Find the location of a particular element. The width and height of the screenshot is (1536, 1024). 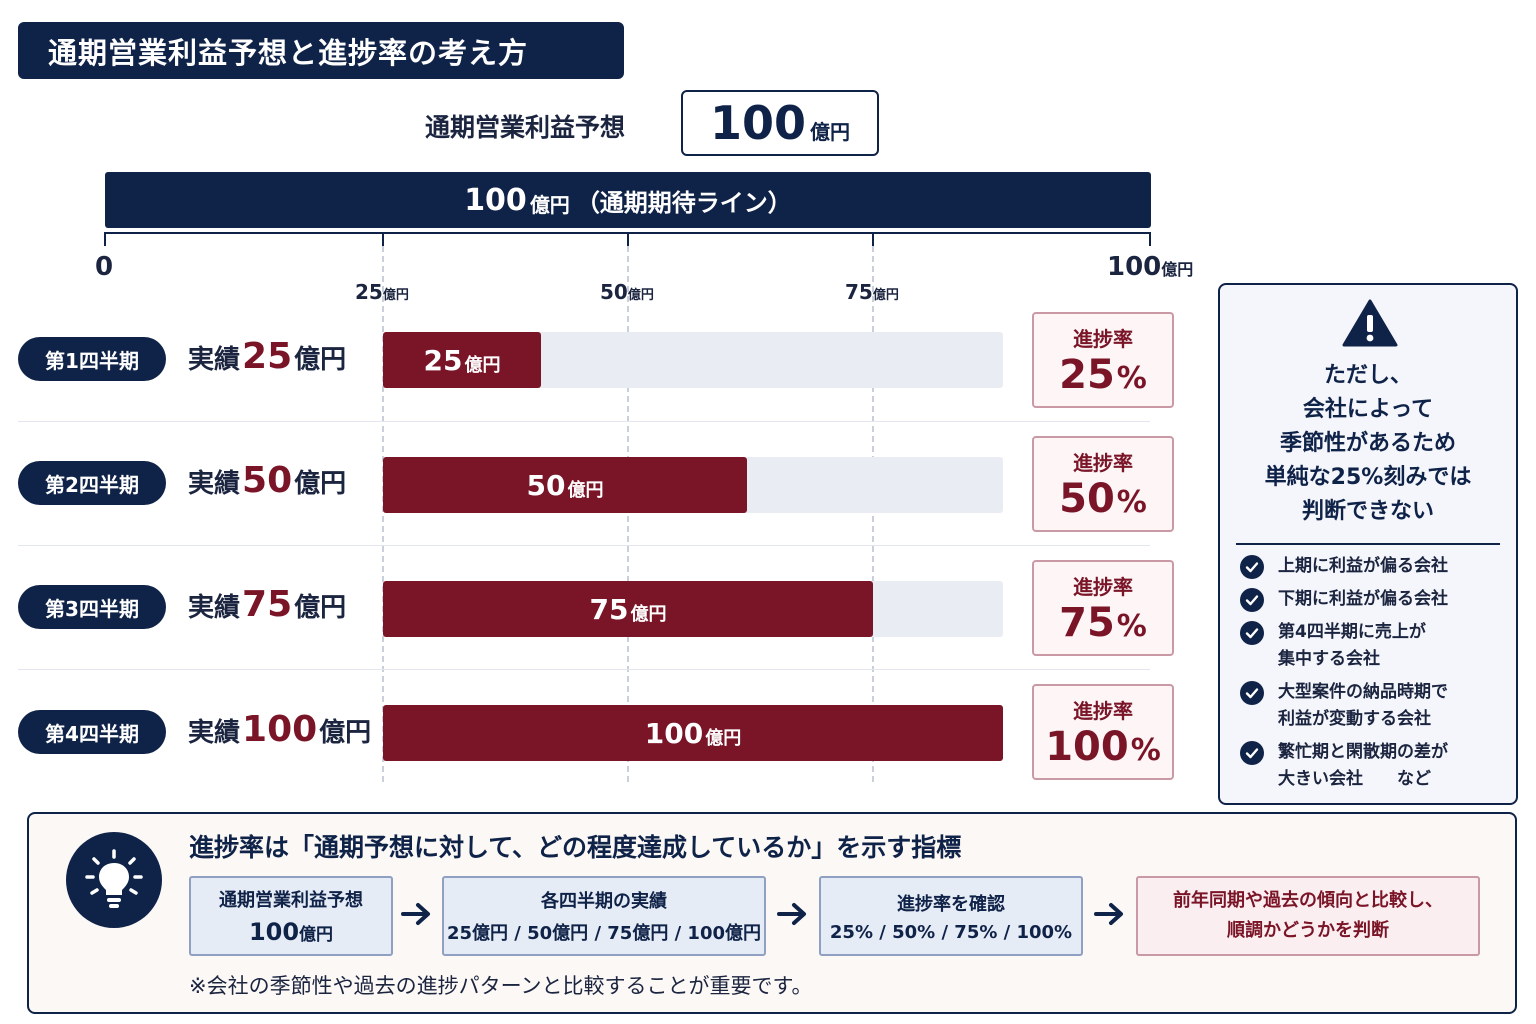

forecast-value-box: 100 億円 is located at coordinates (780, 123).